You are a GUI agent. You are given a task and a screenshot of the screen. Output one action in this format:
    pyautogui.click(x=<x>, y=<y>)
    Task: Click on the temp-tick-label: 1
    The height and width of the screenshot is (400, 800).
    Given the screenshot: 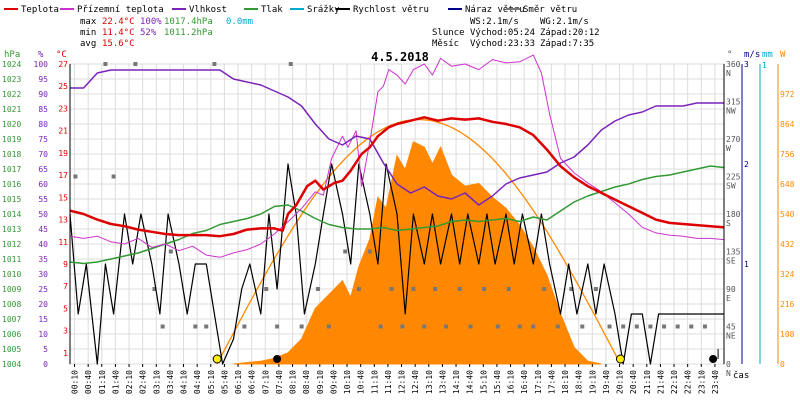 What is the action you would take?
    pyautogui.click(x=65, y=353)
    